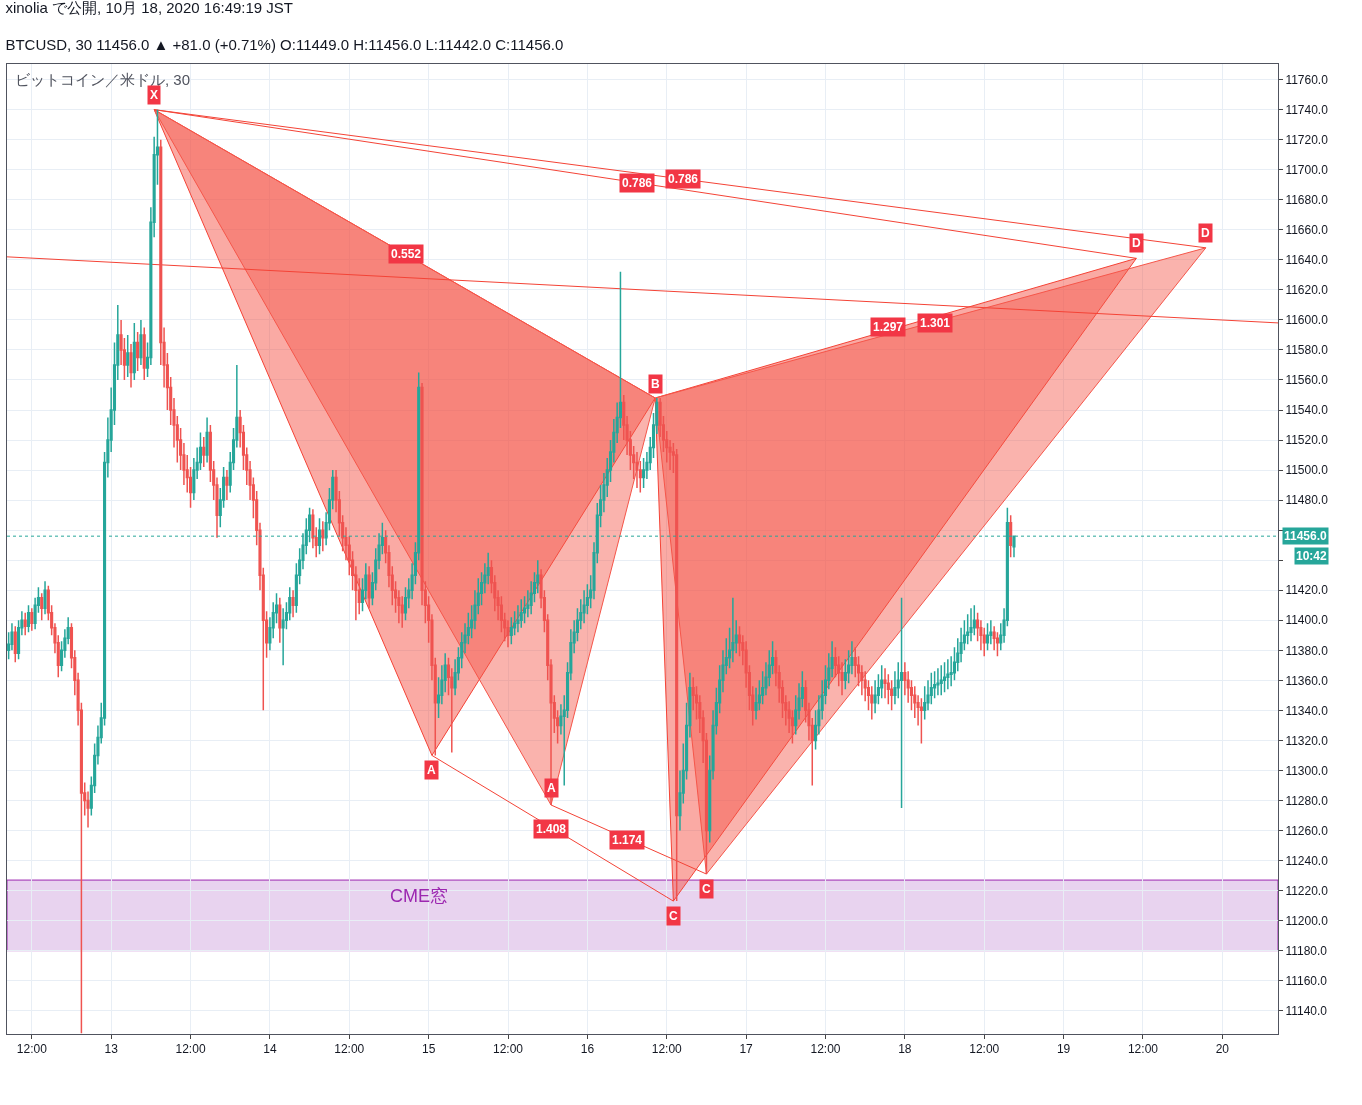 This screenshot has width=1362, height=1105. Describe the element at coordinates (1307, 920) in the screenshot. I see `y-tick-label: 11200.0` at that location.